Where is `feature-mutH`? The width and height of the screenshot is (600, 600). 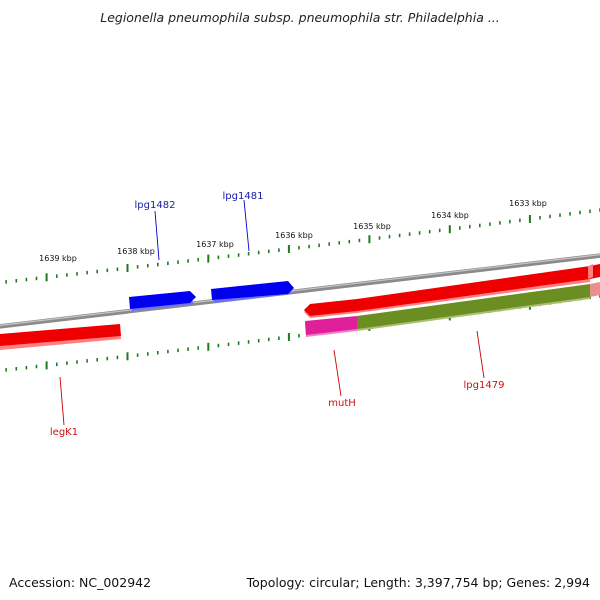
feature-mutH is located at coordinates (331, 326).